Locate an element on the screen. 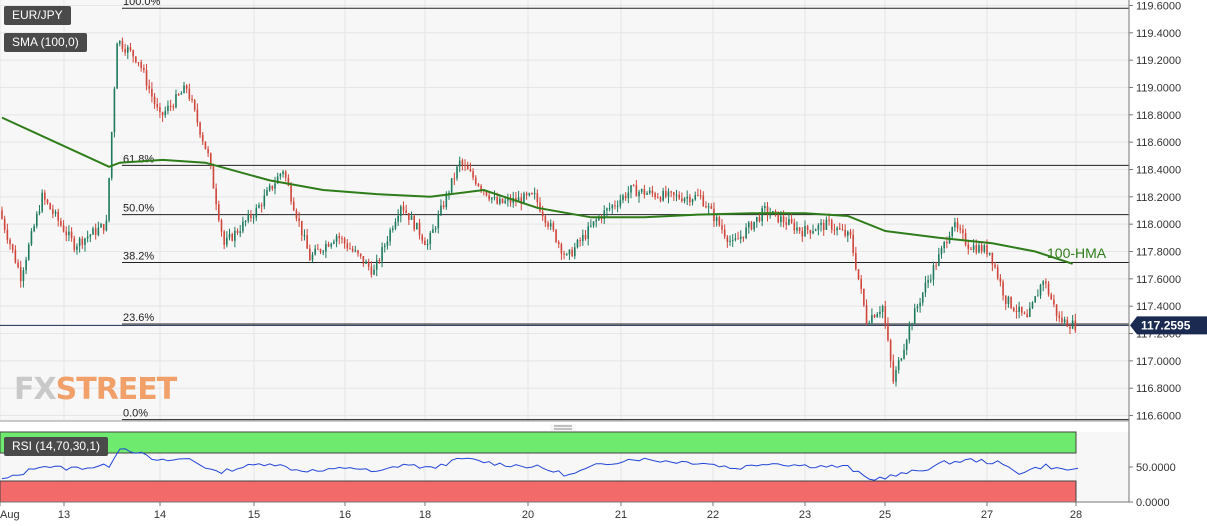  y-tick-label: 118.8000 is located at coordinates (1158, 116).